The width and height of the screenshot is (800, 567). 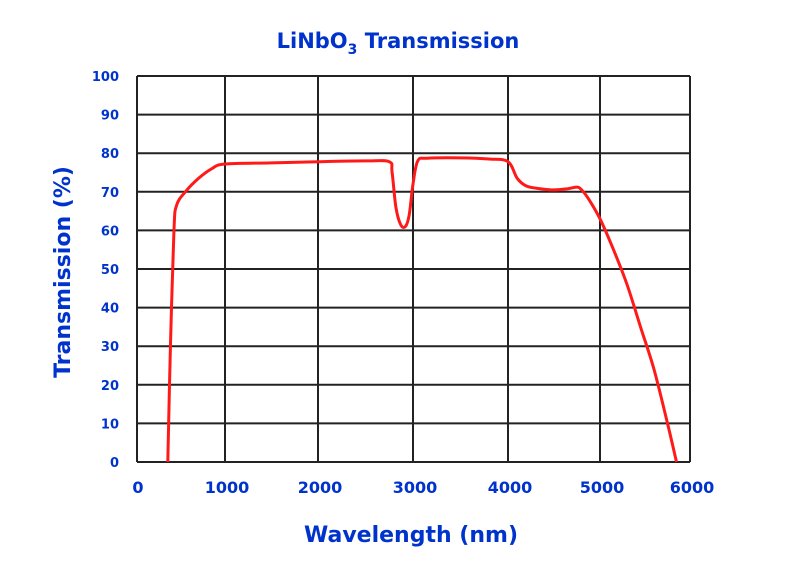 I want to click on y-axis-label: Transmission (%), so click(x=63, y=272).